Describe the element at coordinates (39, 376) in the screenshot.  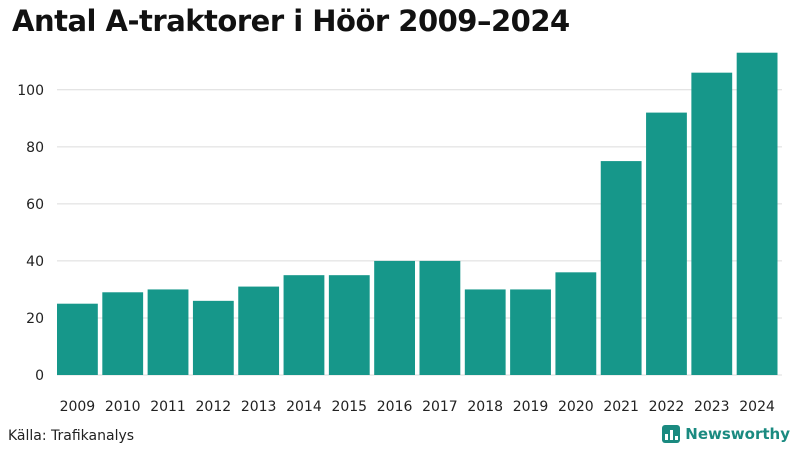
I see `y-tick-label: 0` at that location.